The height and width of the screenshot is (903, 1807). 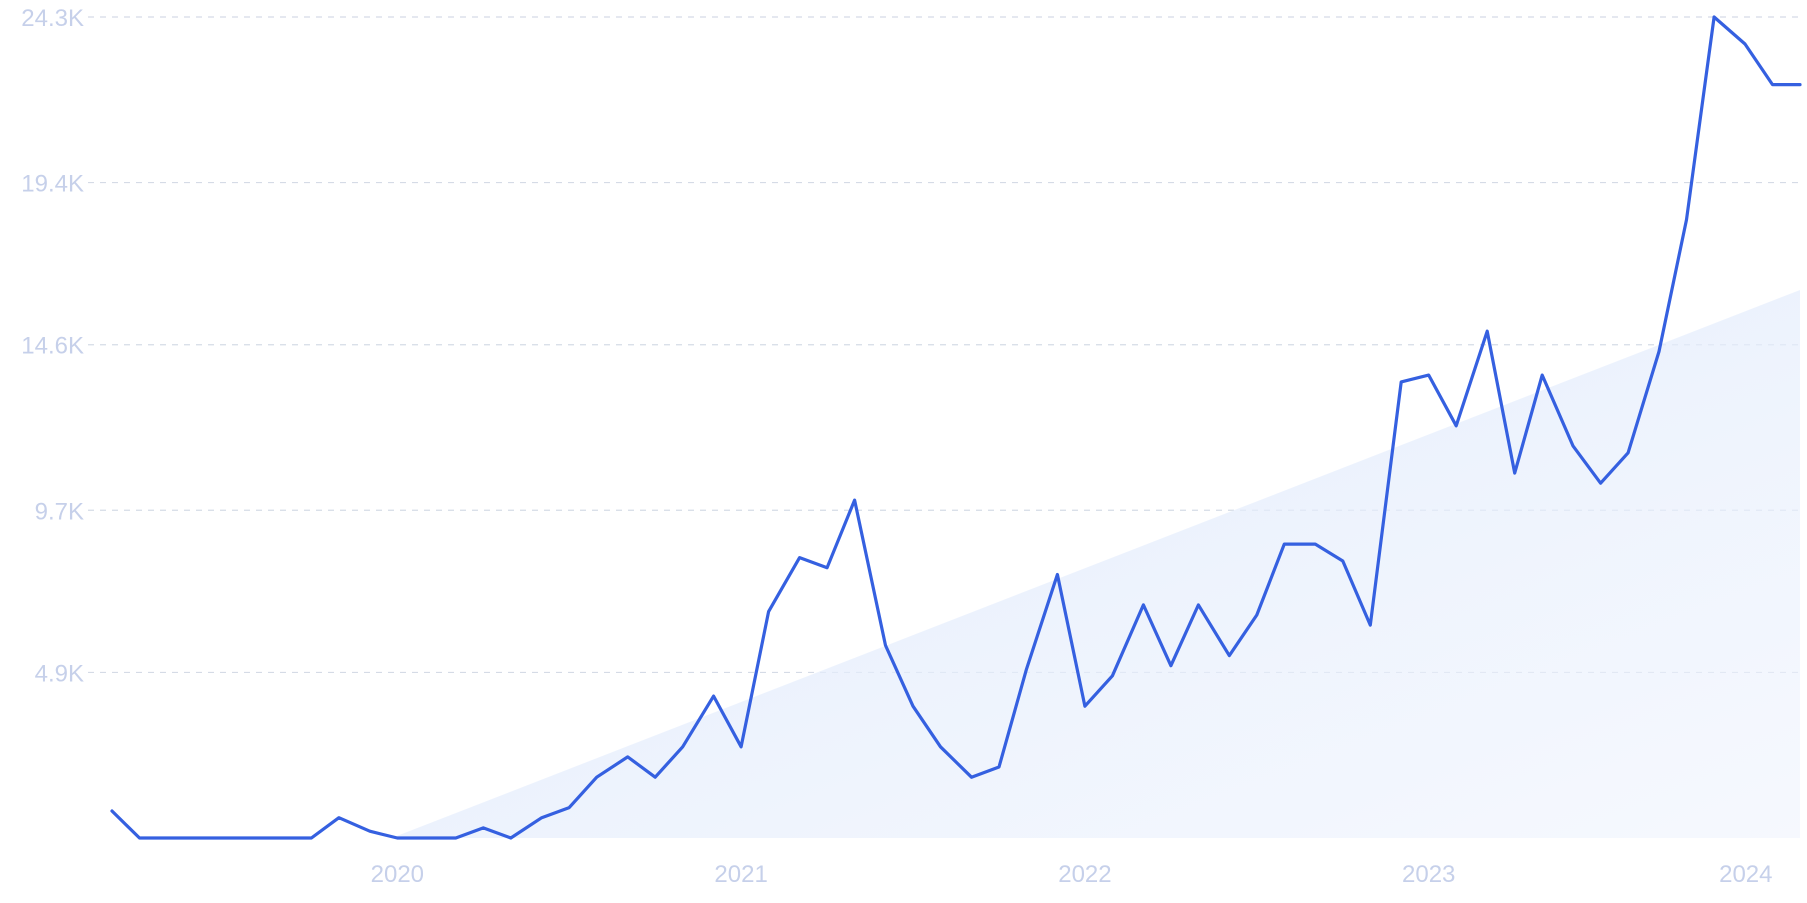 I want to click on x-tick-label: 2021, so click(x=740, y=874).